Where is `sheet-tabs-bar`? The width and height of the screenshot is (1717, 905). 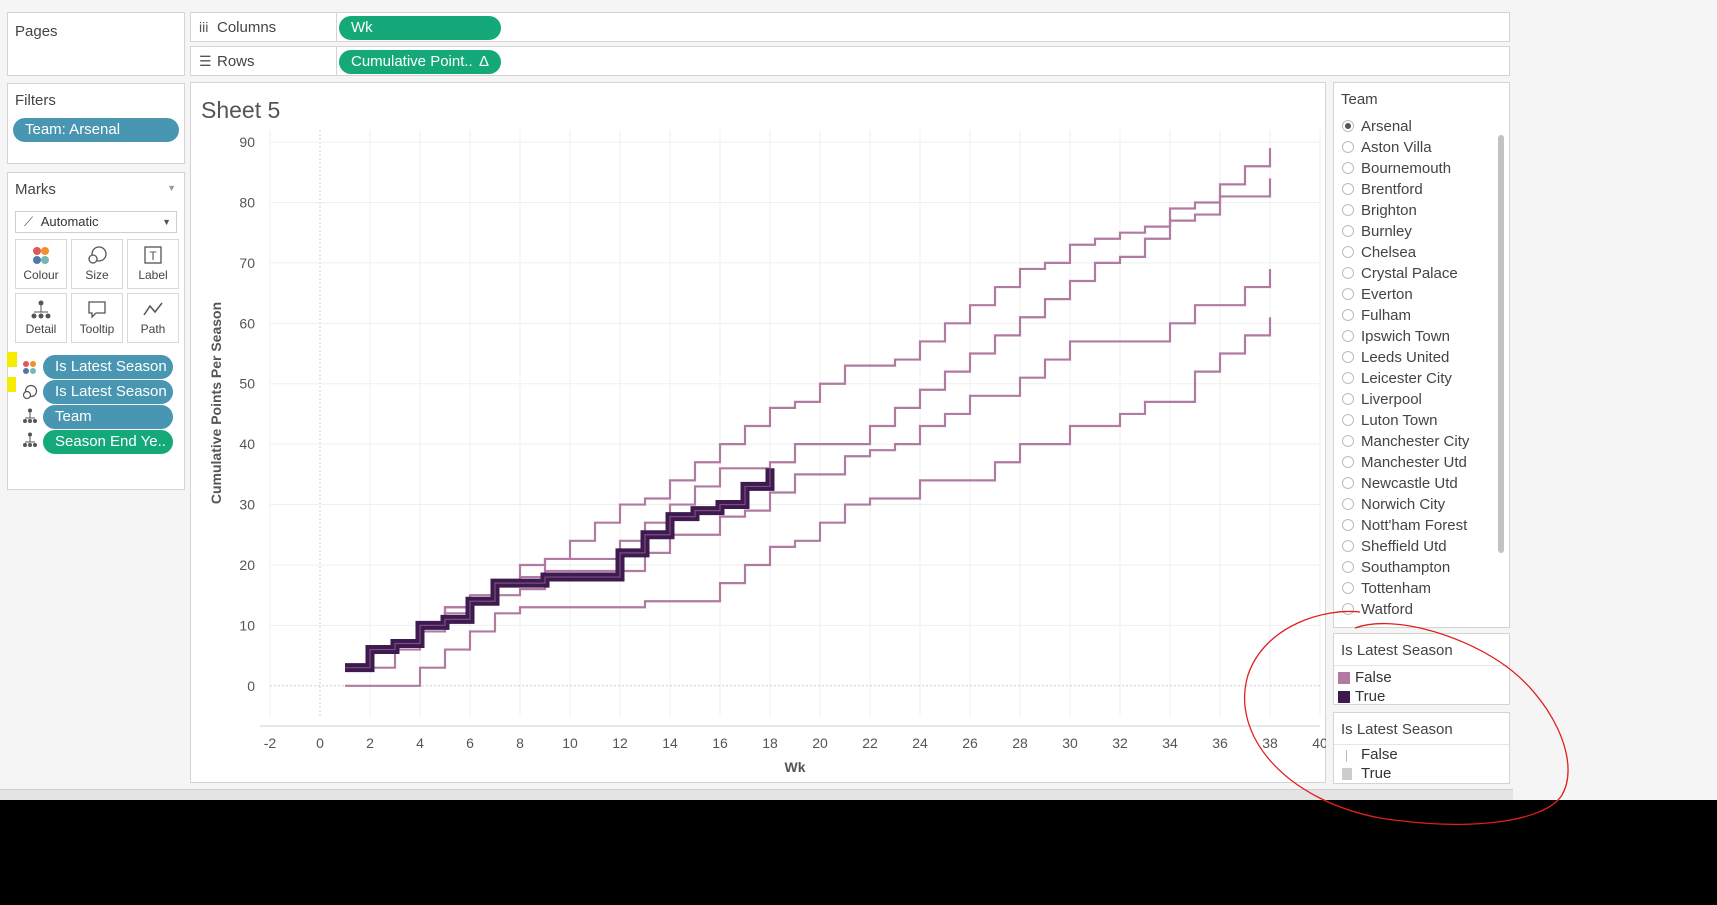
sheet-tabs-bar is located at coordinates (756, 794).